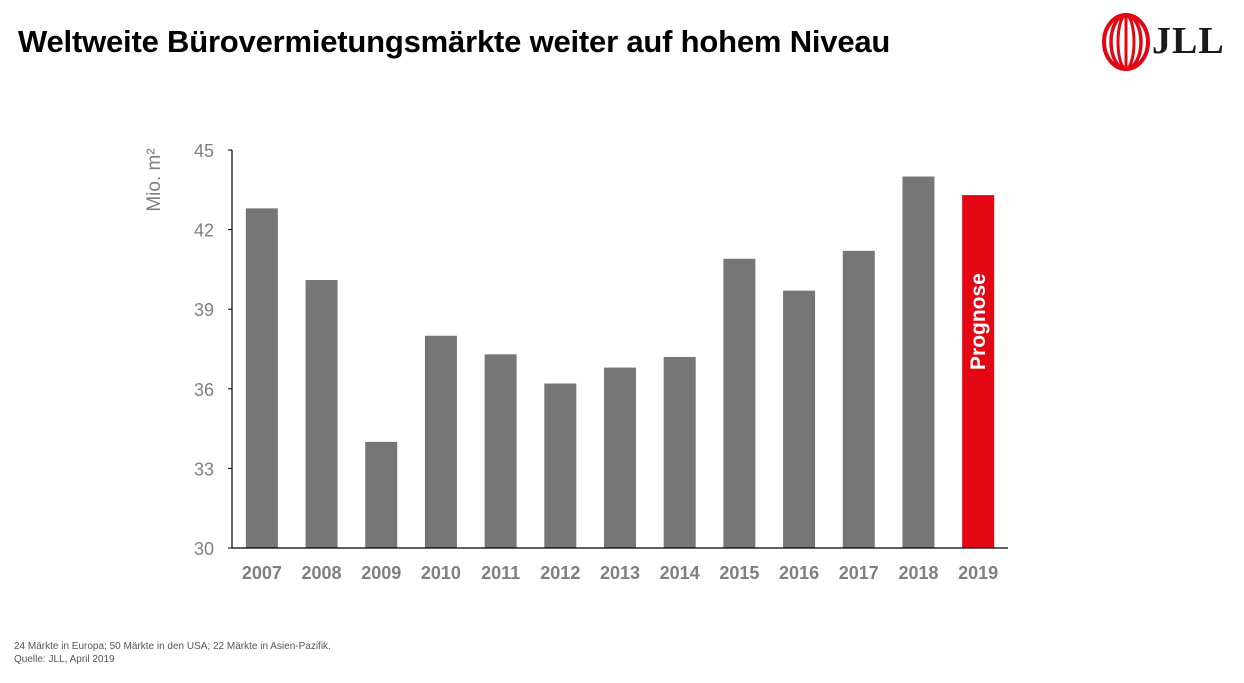 This screenshot has width=1244, height=683. Describe the element at coordinates (858, 399) in the screenshot. I see `bar-2017` at that location.